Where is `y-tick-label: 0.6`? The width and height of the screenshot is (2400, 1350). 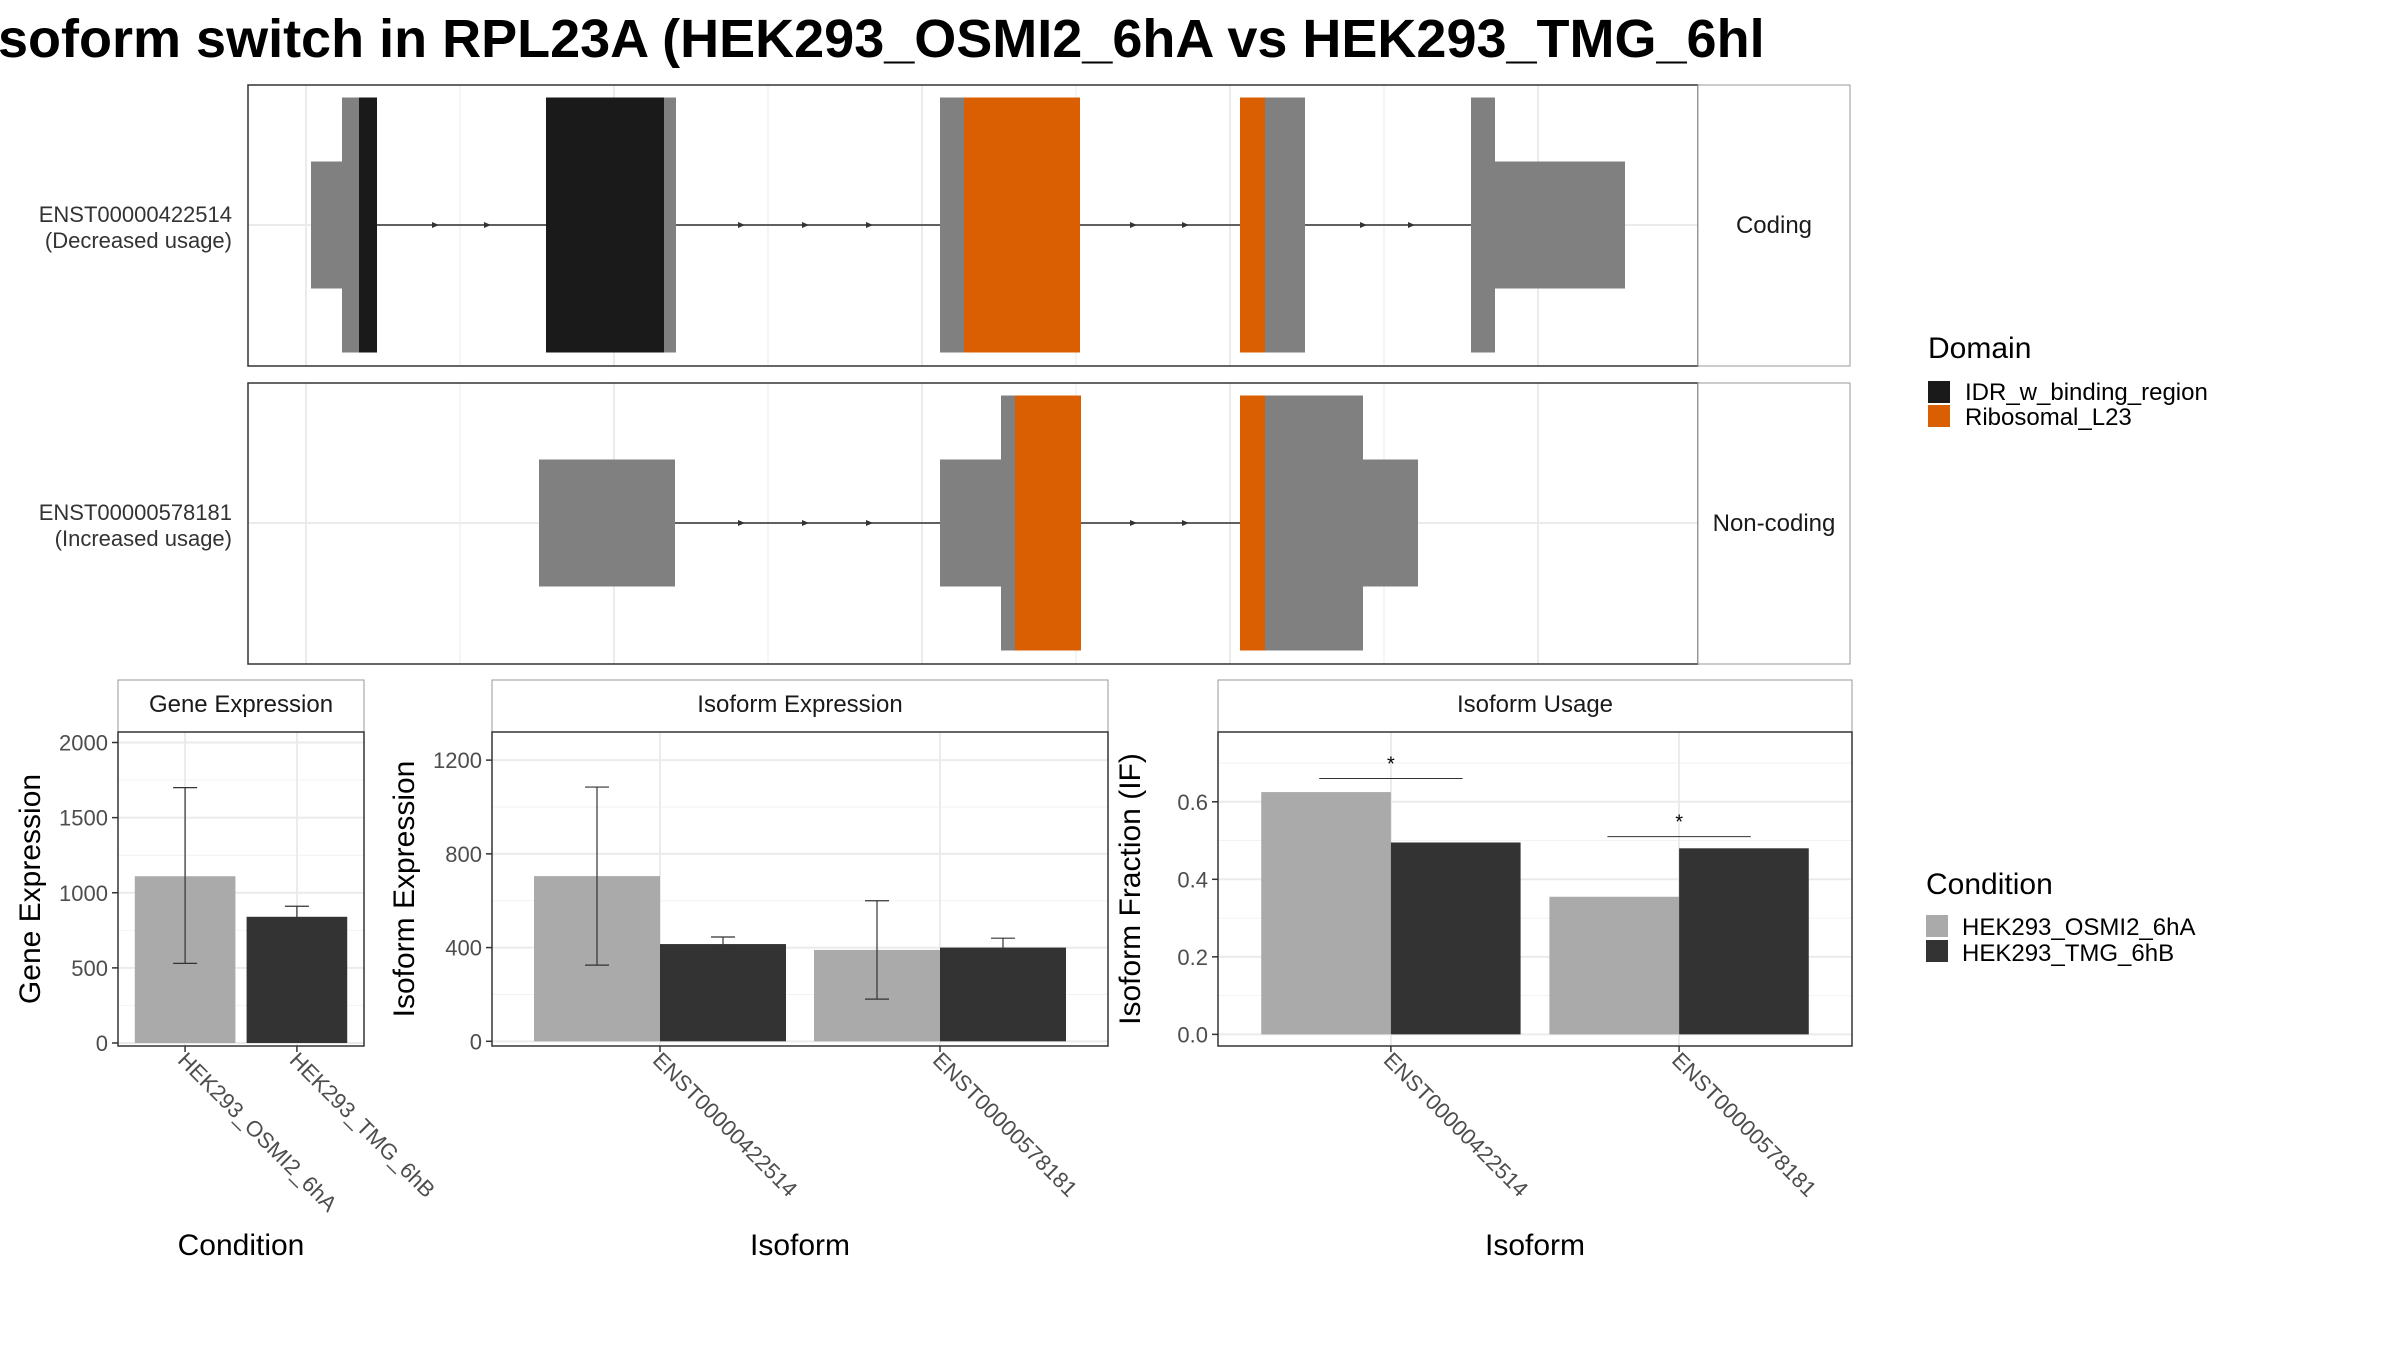
y-tick-label: 0.6 is located at coordinates (1192, 802).